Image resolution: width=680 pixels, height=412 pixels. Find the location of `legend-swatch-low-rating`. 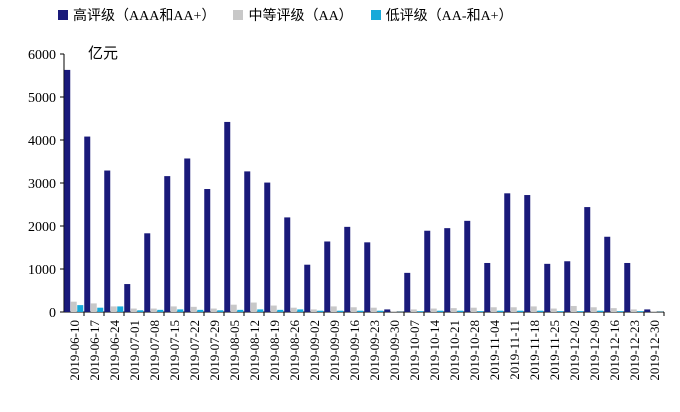

legend-swatch-low-rating is located at coordinates (375, 15).